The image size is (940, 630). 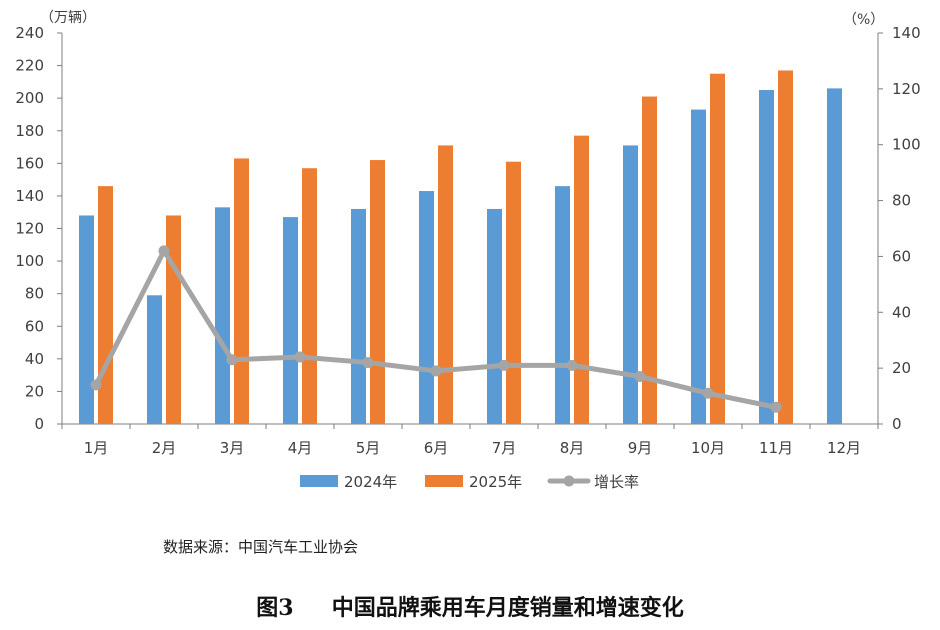 I want to click on y-right-tick-label: 80, so click(x=901, y=201).